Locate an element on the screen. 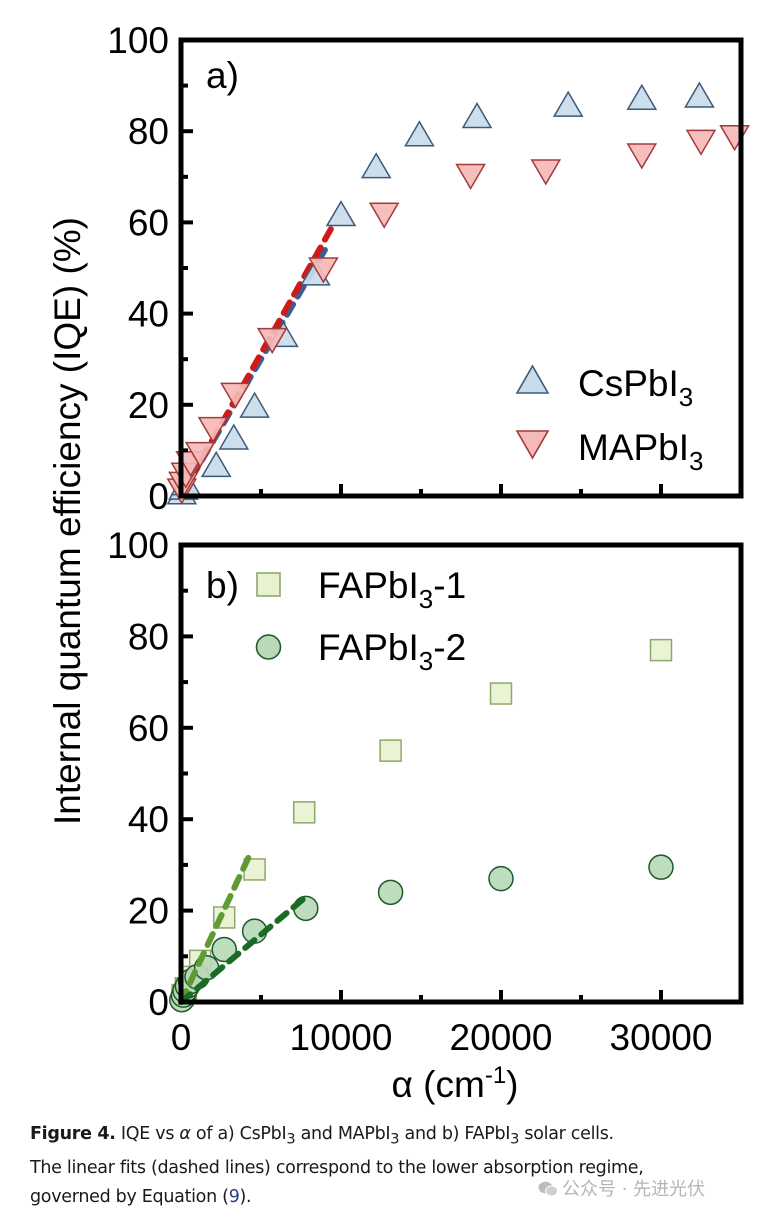  panel-a-y-tick-labels: 0 20 40 60 80 100 is located at coordinates (138, 268).